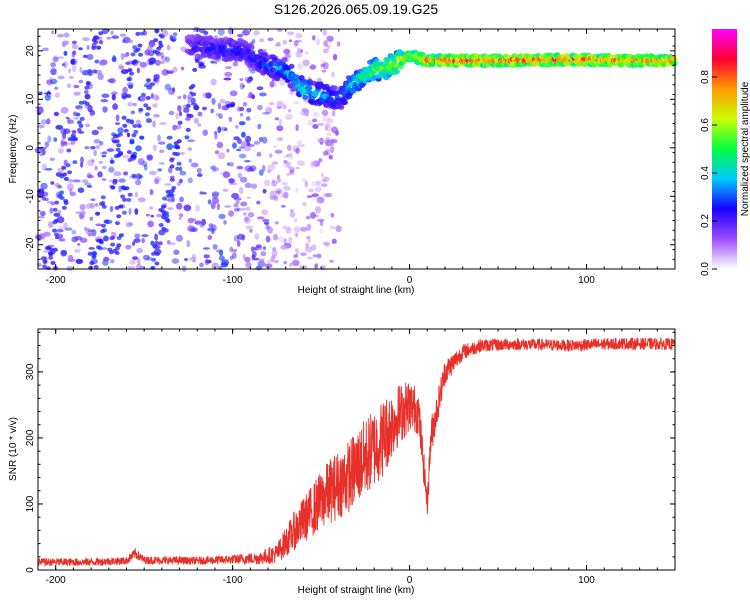  I want to click on y-tick-label: 0, so click(30, 148).